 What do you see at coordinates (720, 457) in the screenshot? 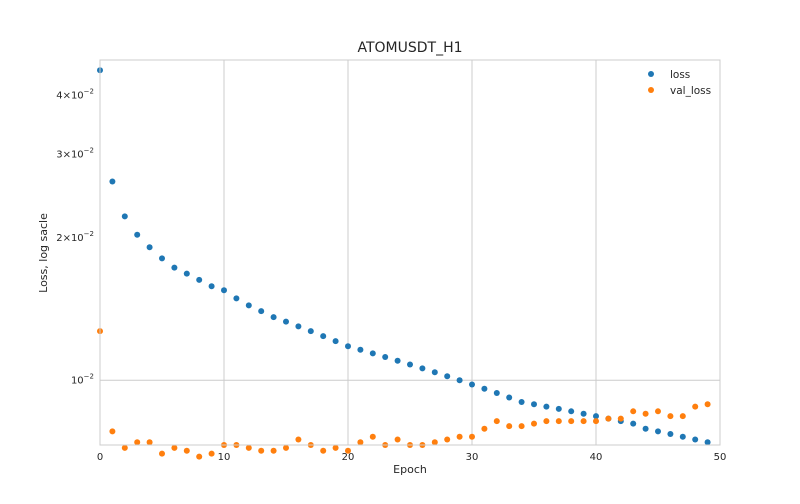
I see `x-tick-label: 50` at bounding box center [720, 457].